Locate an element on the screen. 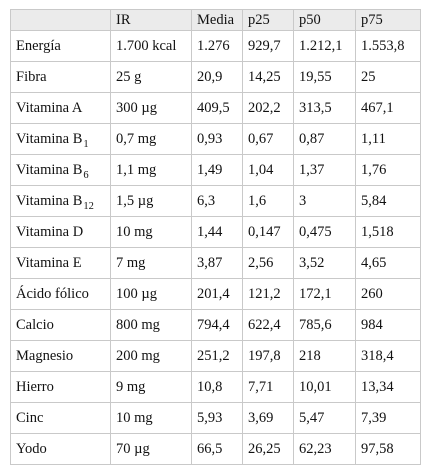 Image resolution: width=430 pixels, height=469 pixels. cell-p25: 622,4 is located at coordinates (268, 325).